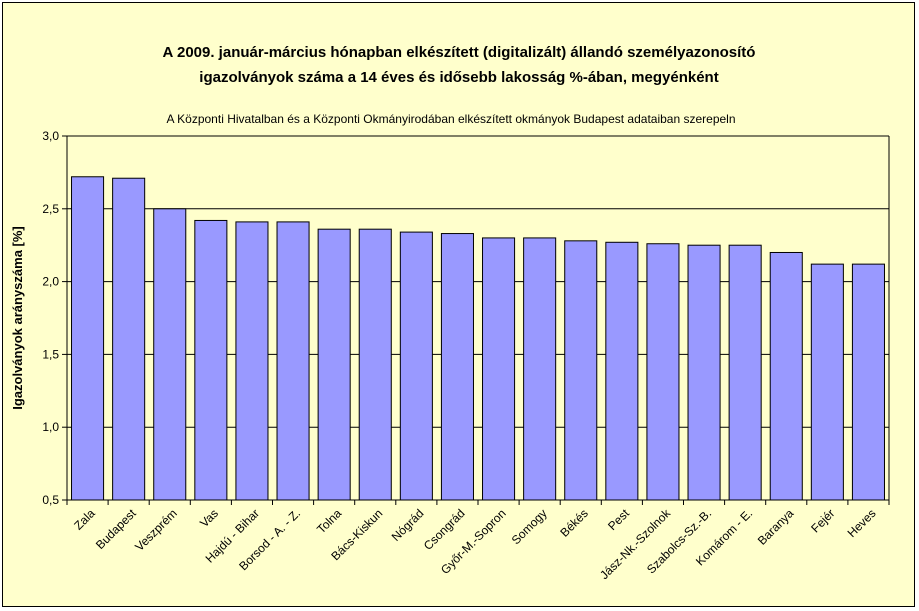 The image size is (919, 611). Describe the element at coordinates (573, 522) in the screenshot. I see `x-tick-label: Békés` at that location.